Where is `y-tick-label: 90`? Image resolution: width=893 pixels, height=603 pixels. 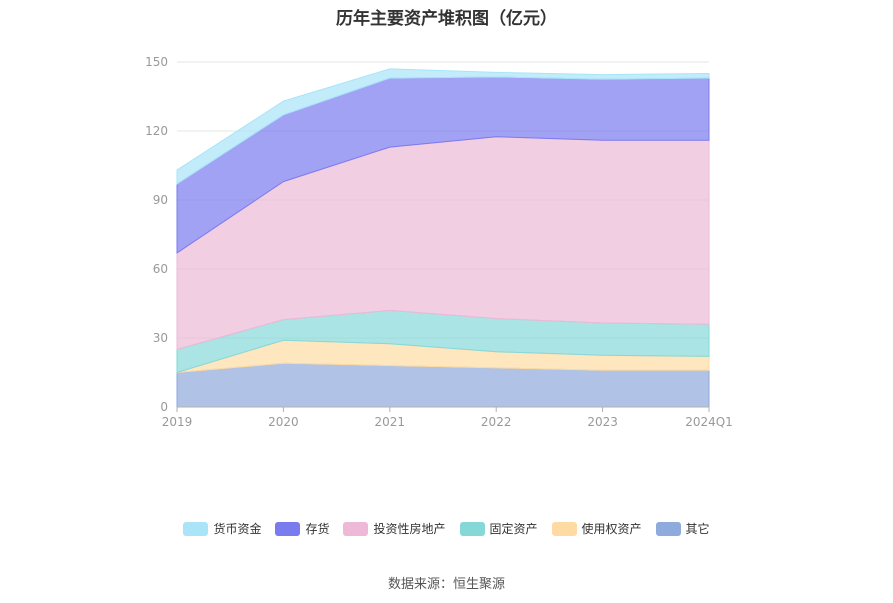
y-tick-label: 90 is located at coordinates (160, 200).